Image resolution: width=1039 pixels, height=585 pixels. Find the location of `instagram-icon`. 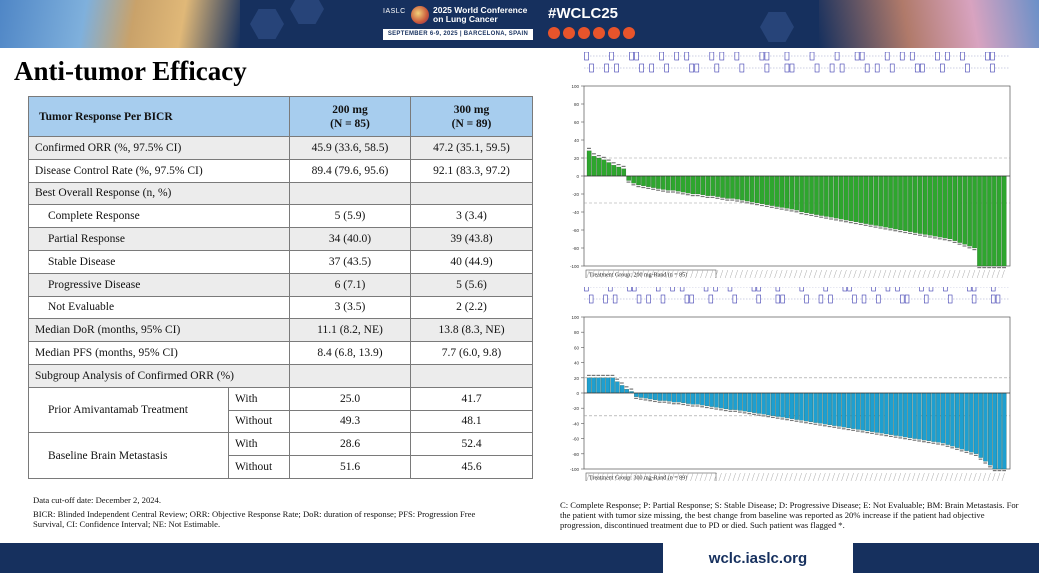

instagram-icon is located at coordinates (599, 33).